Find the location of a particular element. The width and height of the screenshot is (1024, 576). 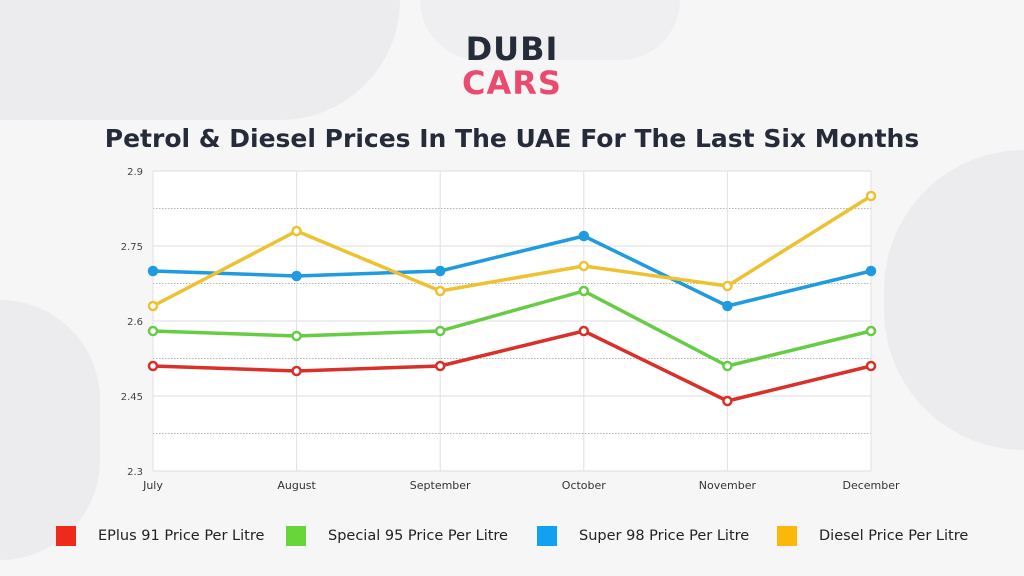

x-tick-label: November is located at coordinates (728, 485).